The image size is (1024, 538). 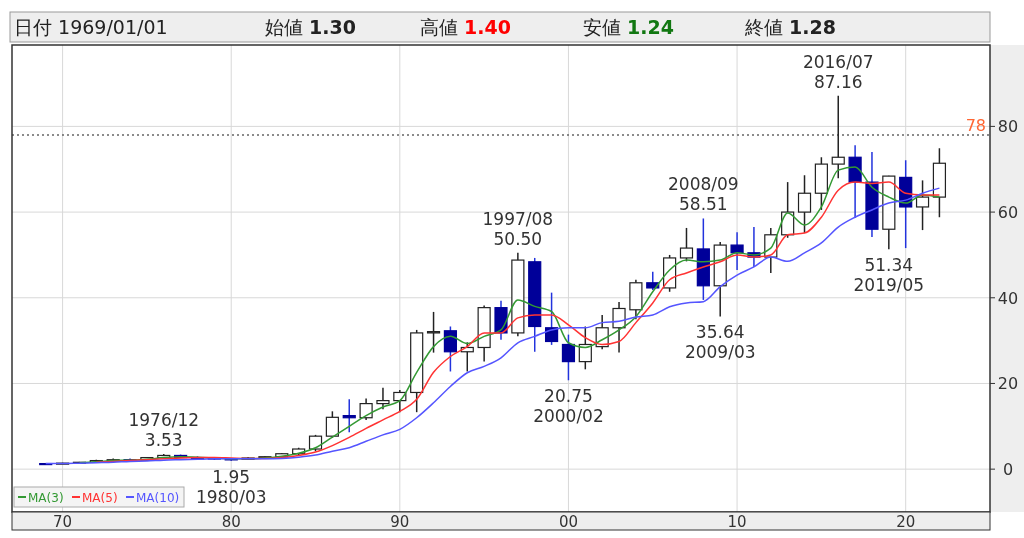 What do you see at coordinates (310, 27) in the screenshot?
I see `text: 始値 1.30` at bounding box center [310, 27].